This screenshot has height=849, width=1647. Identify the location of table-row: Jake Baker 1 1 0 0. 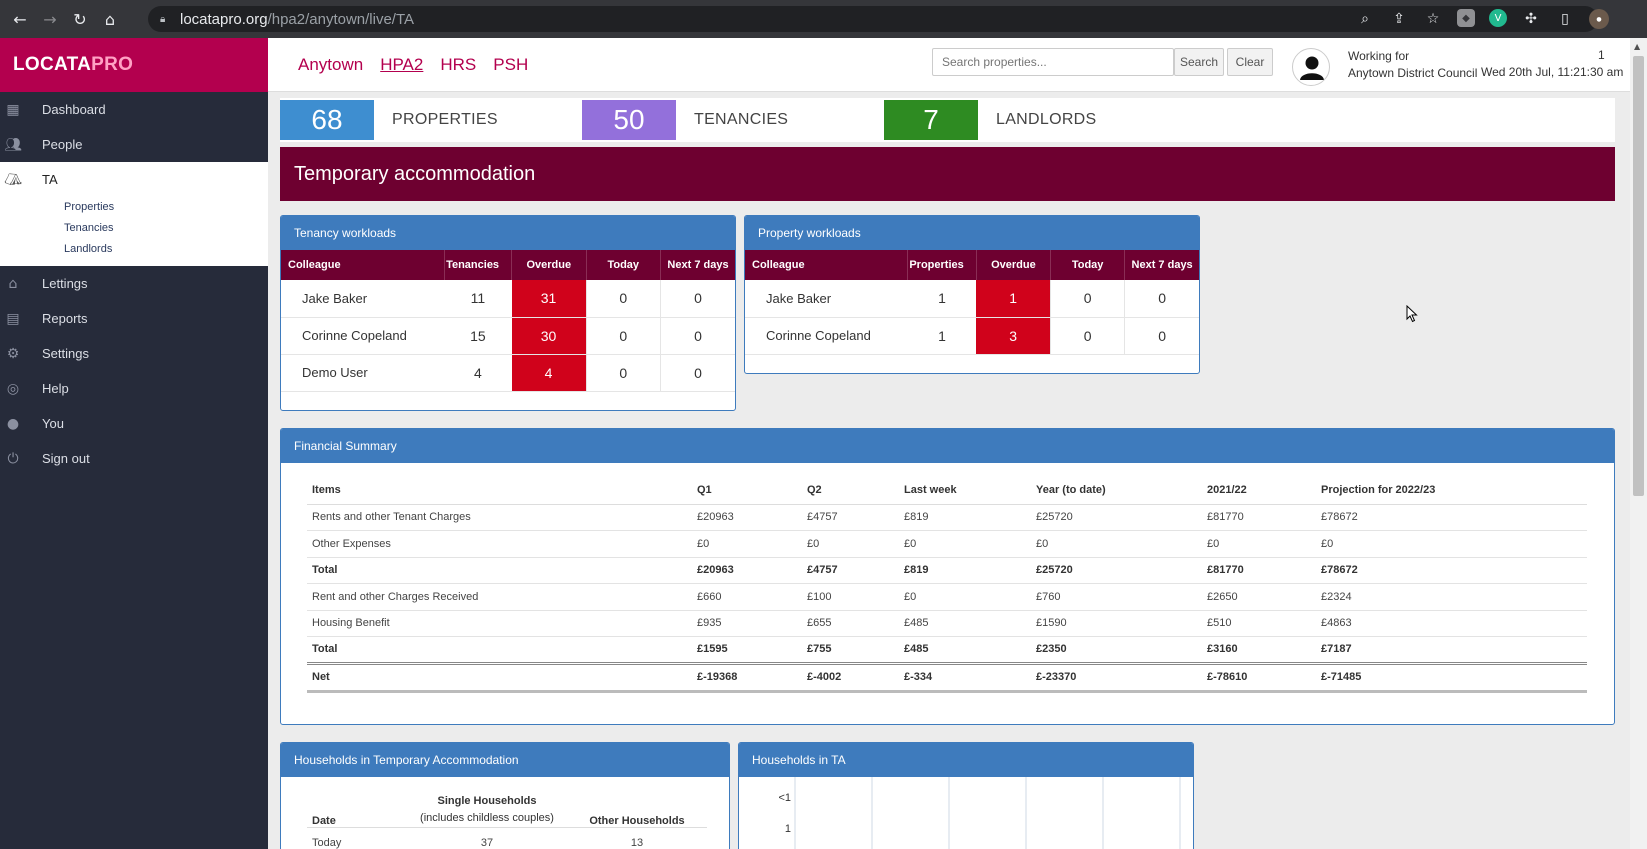
(972, 299).